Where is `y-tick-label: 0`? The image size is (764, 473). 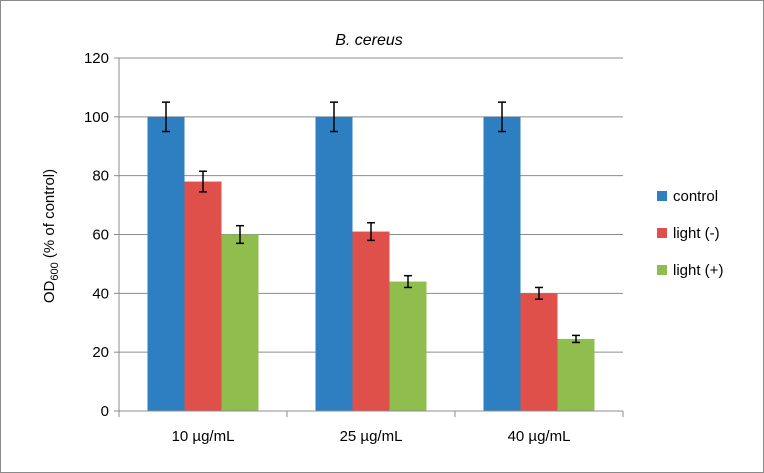
y-tick-label: 0 is located at coordinates (105, 411).